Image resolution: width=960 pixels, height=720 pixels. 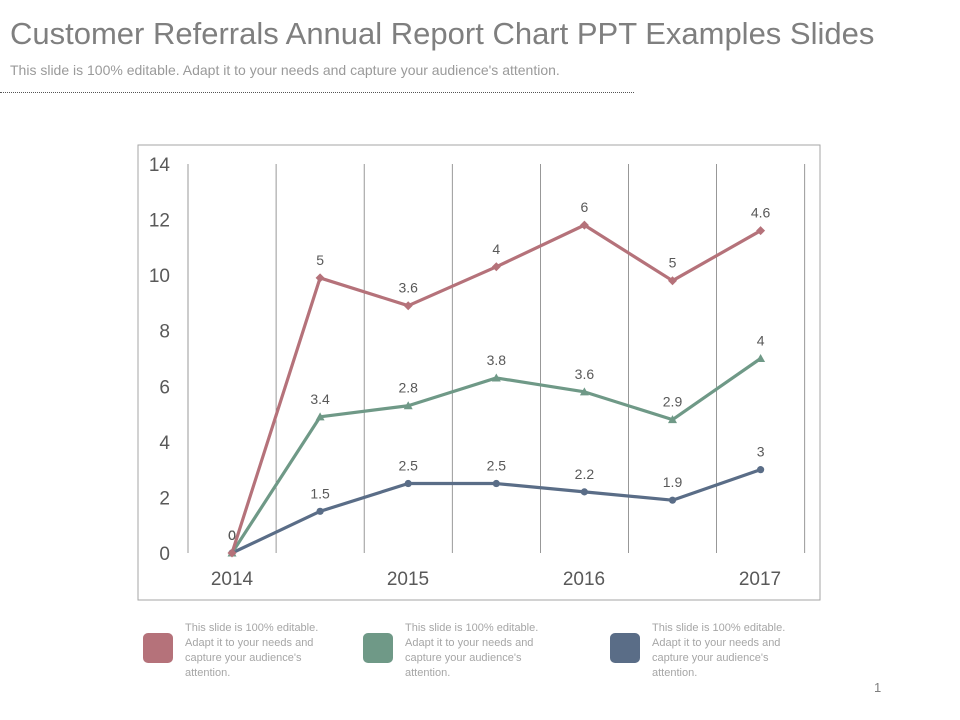 What do you see at coordinates (761, 341) in the screenshot?
I see `data-label-series-2: 4` at bounding box center [761, 341].